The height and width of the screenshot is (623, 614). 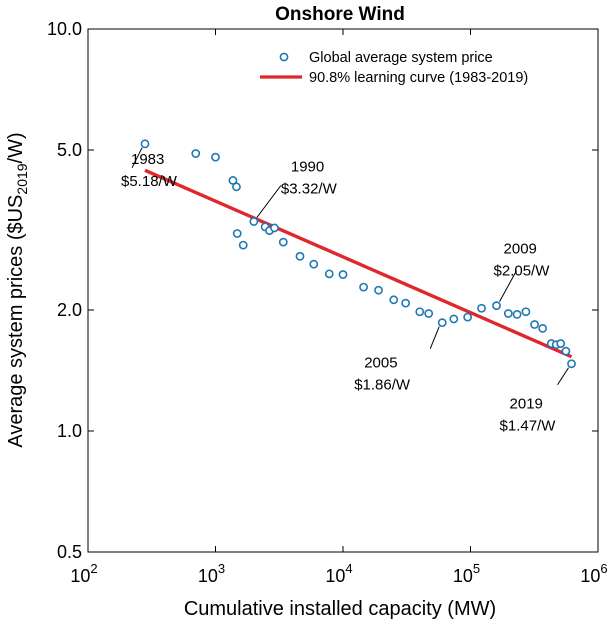 What do you see at coordinates (522, 260) in the screenshot?
I see `annotation-label: 2009 $2.05/W` at bounding box center [522, 260].